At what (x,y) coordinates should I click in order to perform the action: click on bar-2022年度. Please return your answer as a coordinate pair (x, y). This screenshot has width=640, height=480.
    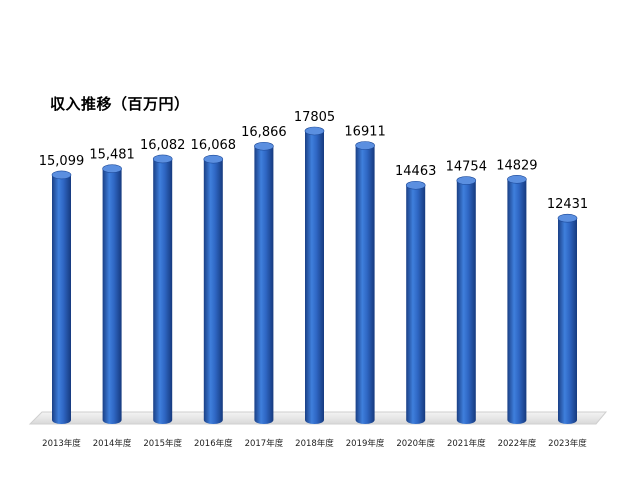
    Looking at the image, I should click on (517, 300).